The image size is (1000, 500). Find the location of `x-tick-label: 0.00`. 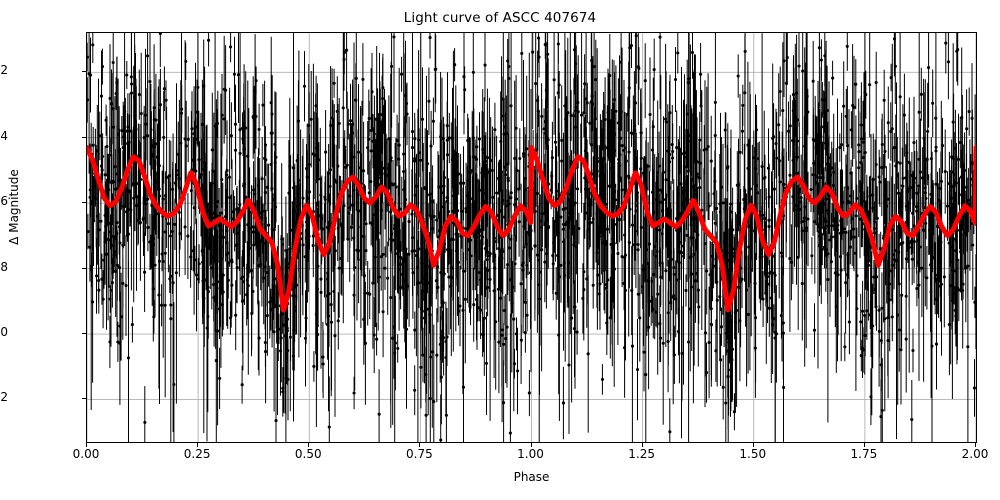

x-tick-label: 0.00 is located at coordinates (86, 454).